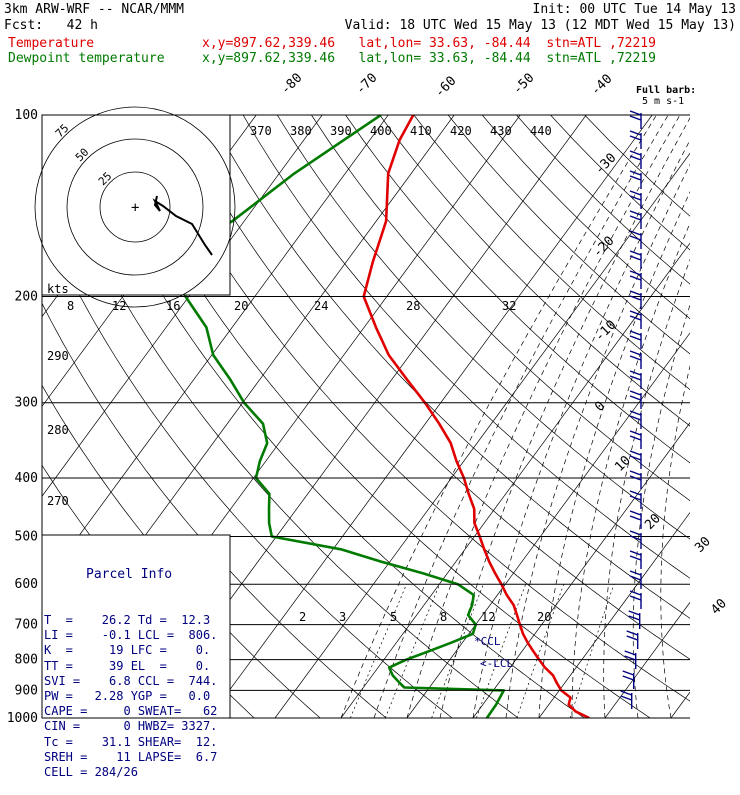  Describe the element at coordinates (413, 306) in the screenshot. I see `speed-tick-label: 28` at that location.